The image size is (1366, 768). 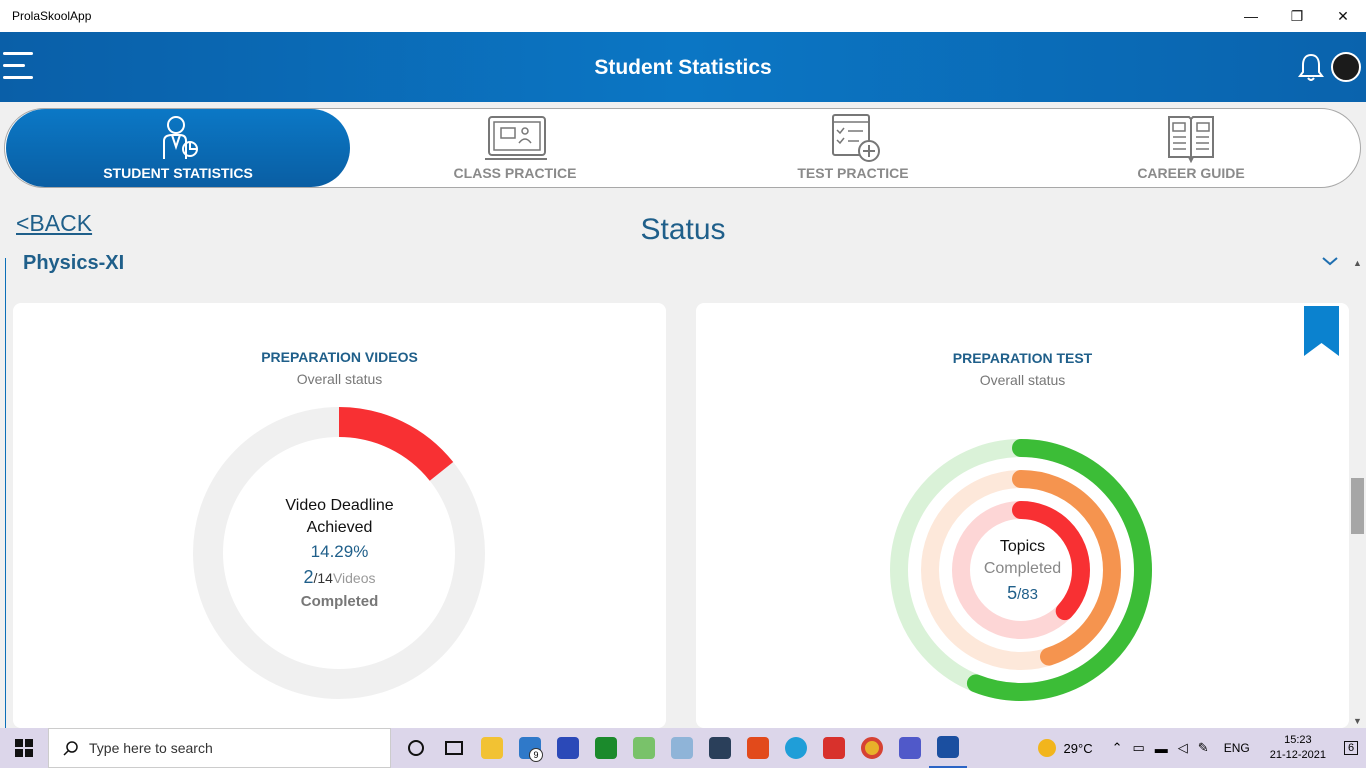 I want to click on clock-date: 21-12-2021, so click(x=1297, y=755).